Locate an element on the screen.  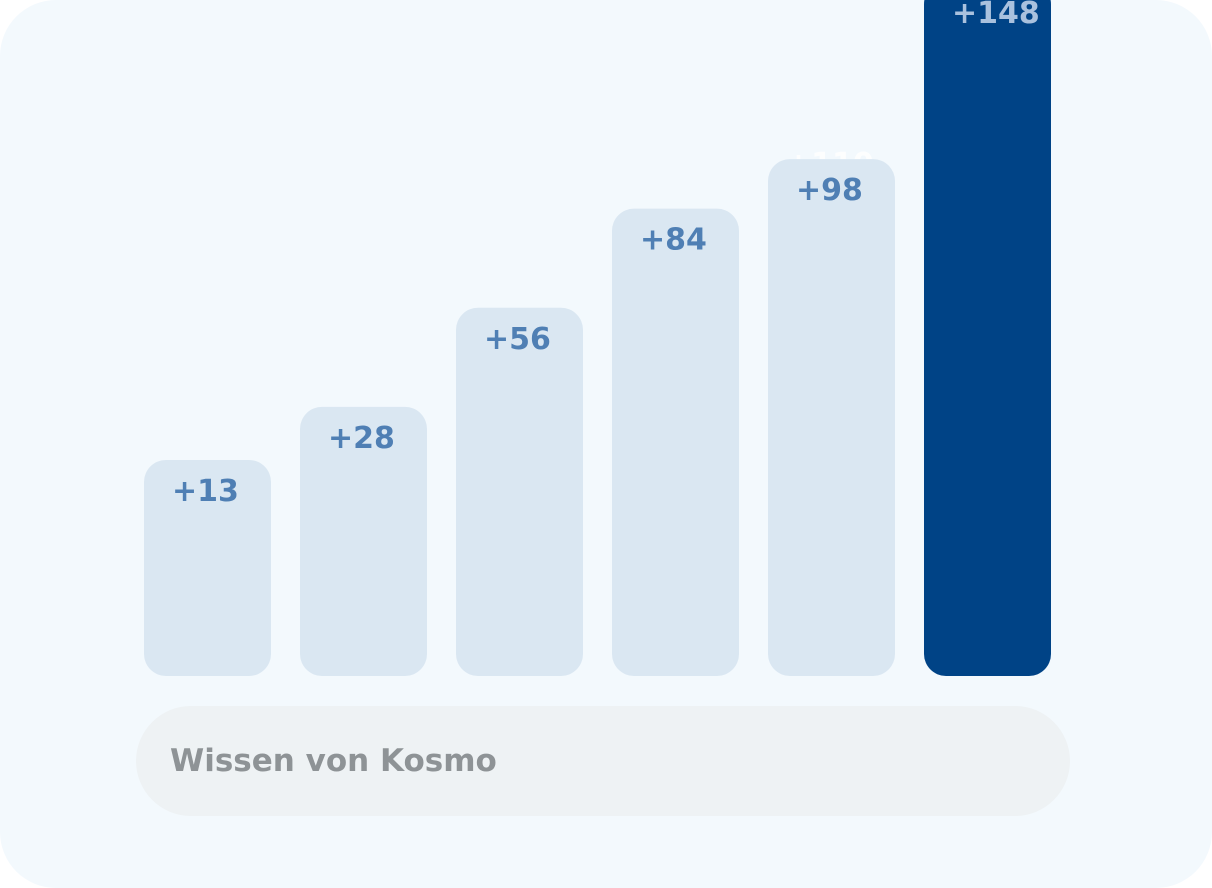
bar-value-label: +13 is located at coordinates (205, 491).